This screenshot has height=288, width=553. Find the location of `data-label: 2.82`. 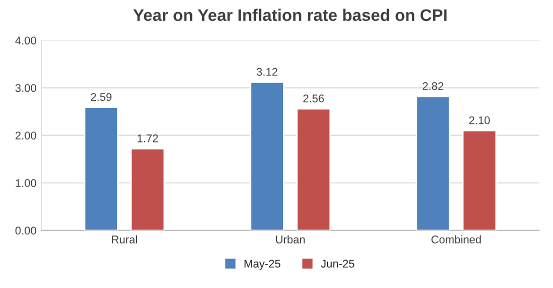

data-label: 2.82 is located at coordinates (433, 86).